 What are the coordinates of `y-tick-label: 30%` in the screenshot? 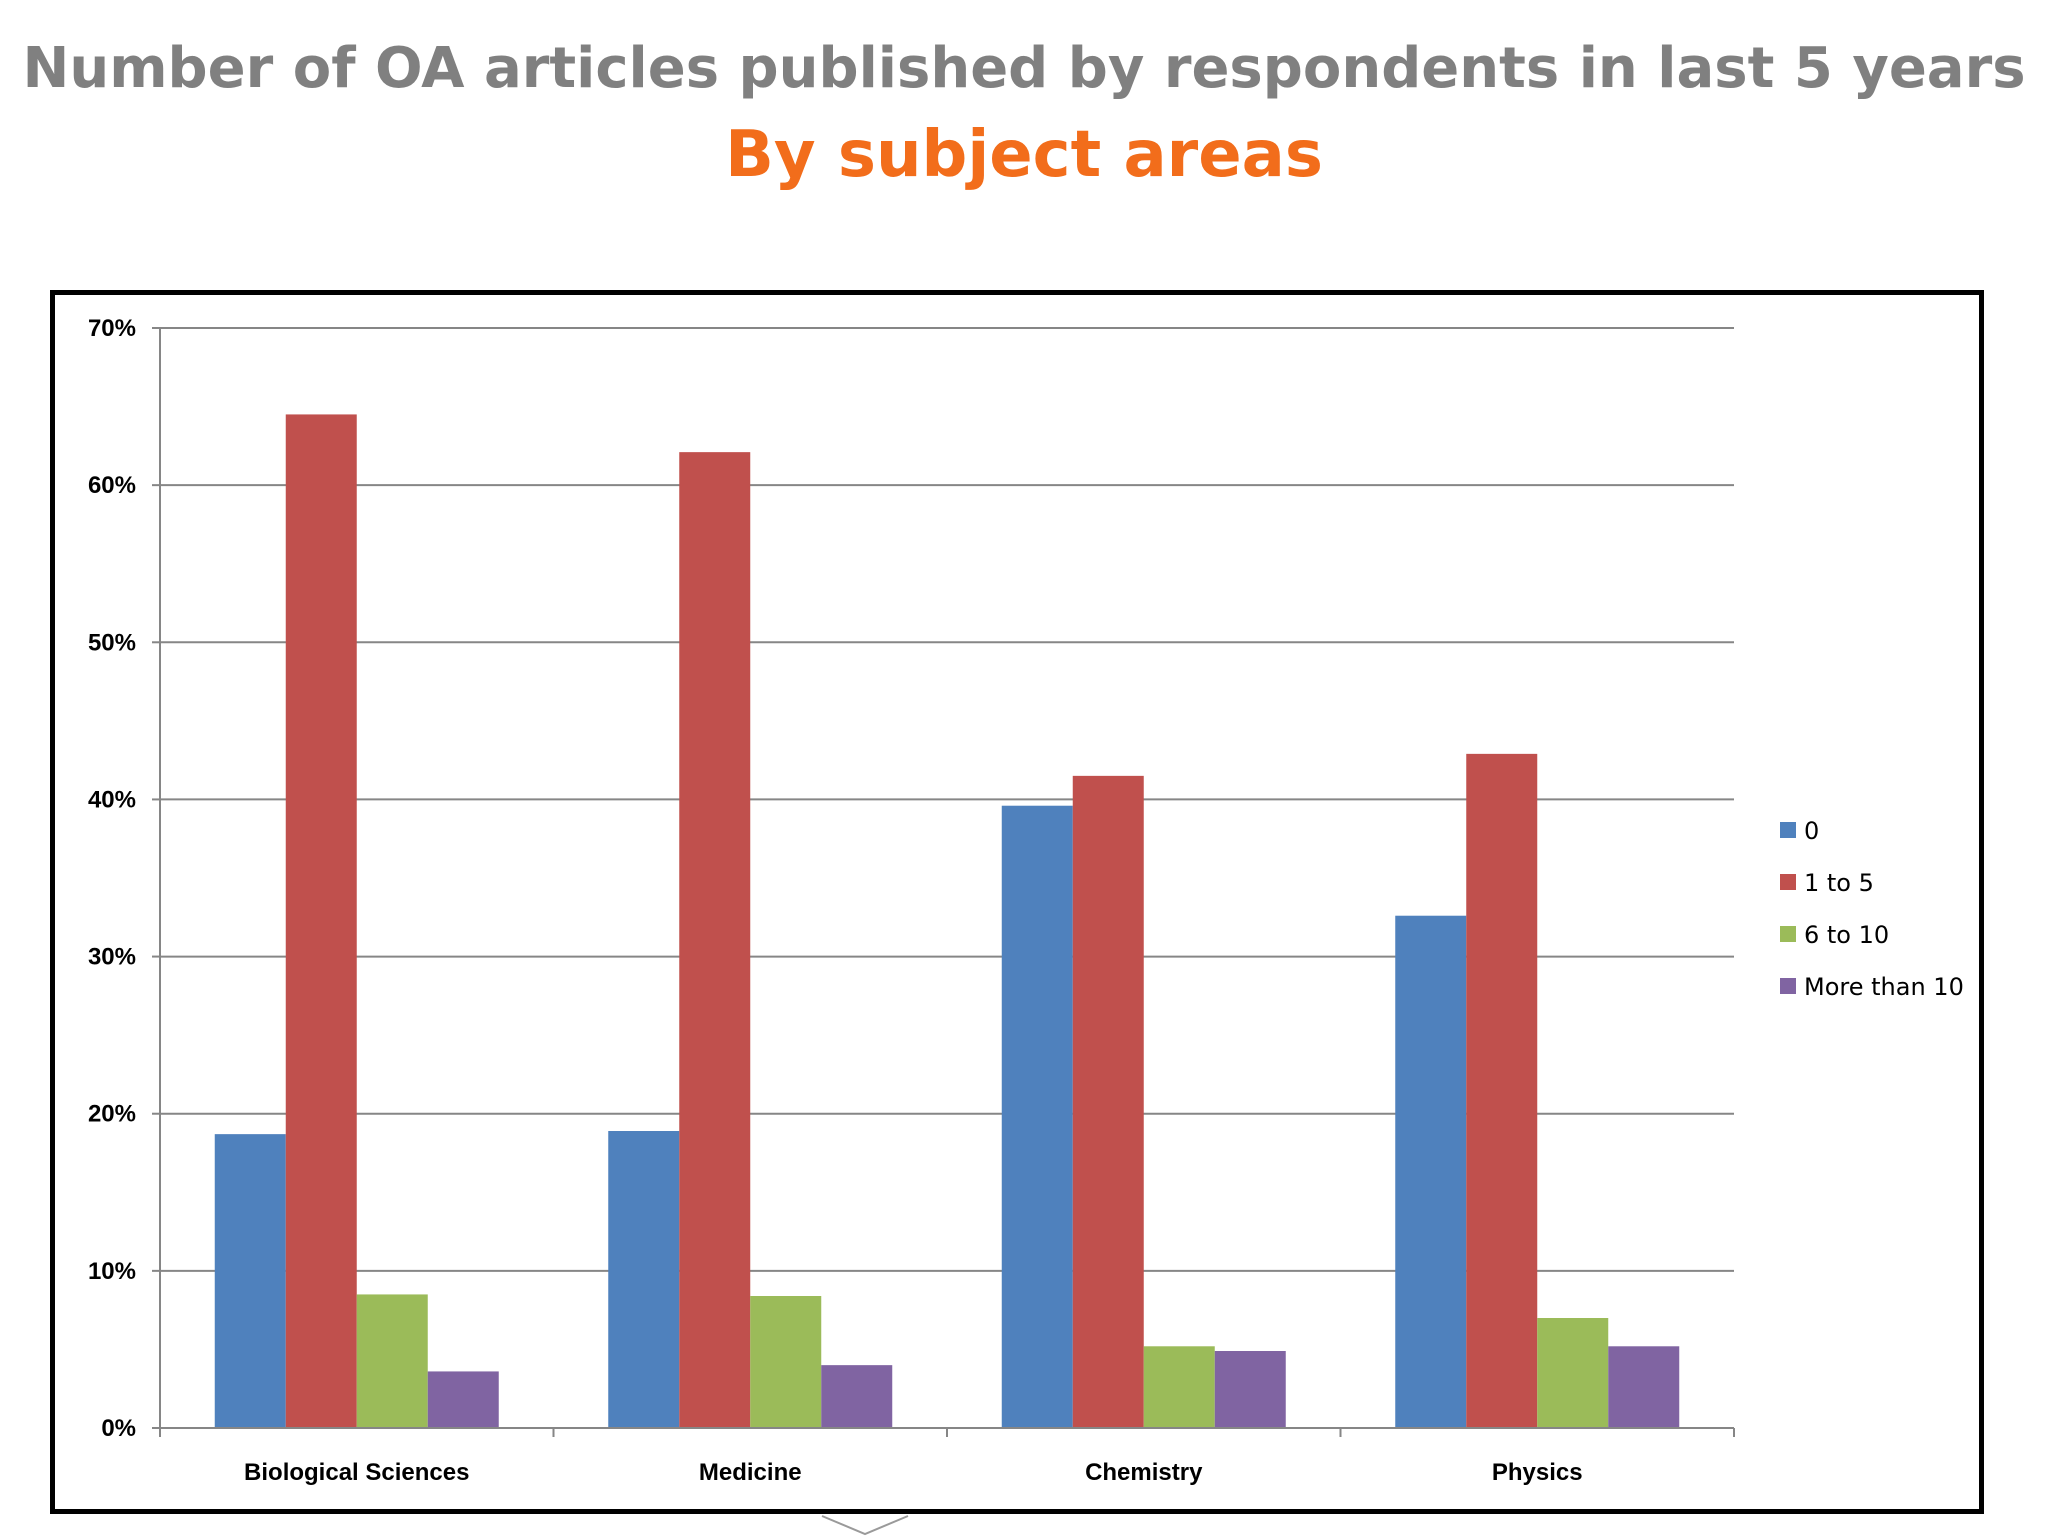 It's located at (112, 957).